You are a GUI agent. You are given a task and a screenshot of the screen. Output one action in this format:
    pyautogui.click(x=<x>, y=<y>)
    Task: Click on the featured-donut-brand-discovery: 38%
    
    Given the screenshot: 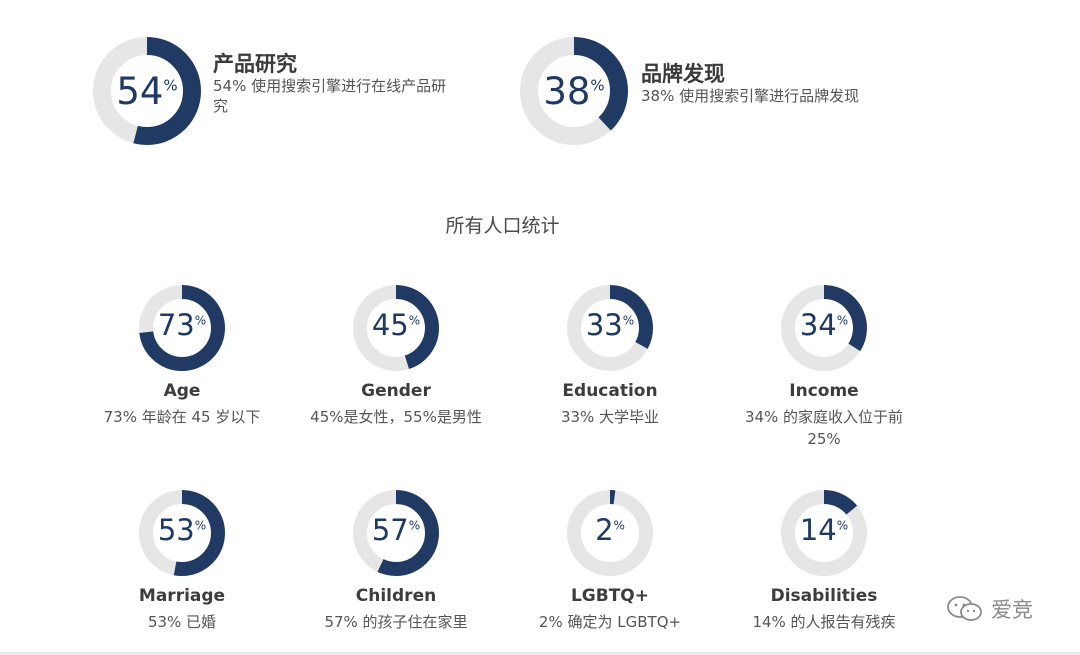 What is the action you would take?
    pyautogui.click(x=574, y=91)
    